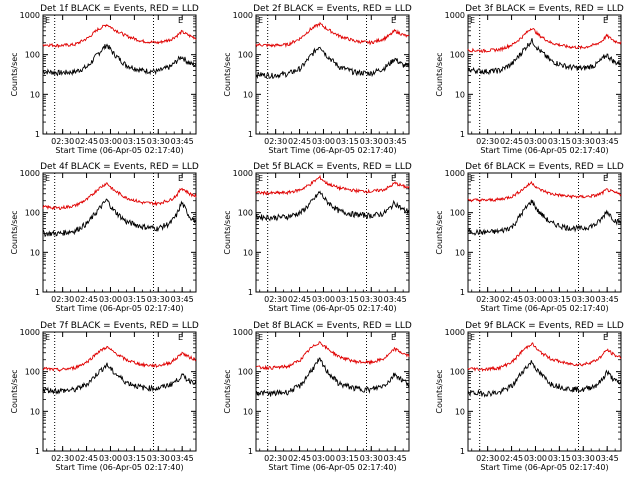 The height and width of the screenshot is (480, 640). Describe the element at coordinates (332, 9) in the screenshot. I see `chart-title: Det 2f BLACK = Events, RED = LLD` at that location.